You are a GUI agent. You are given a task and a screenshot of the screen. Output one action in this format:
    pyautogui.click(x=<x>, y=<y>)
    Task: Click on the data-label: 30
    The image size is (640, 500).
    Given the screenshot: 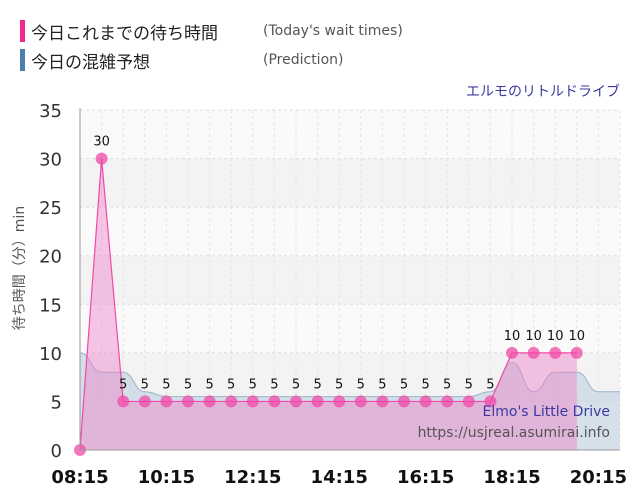 What is the action you would take?
    pyautogui.click(x=101, y=142)
    